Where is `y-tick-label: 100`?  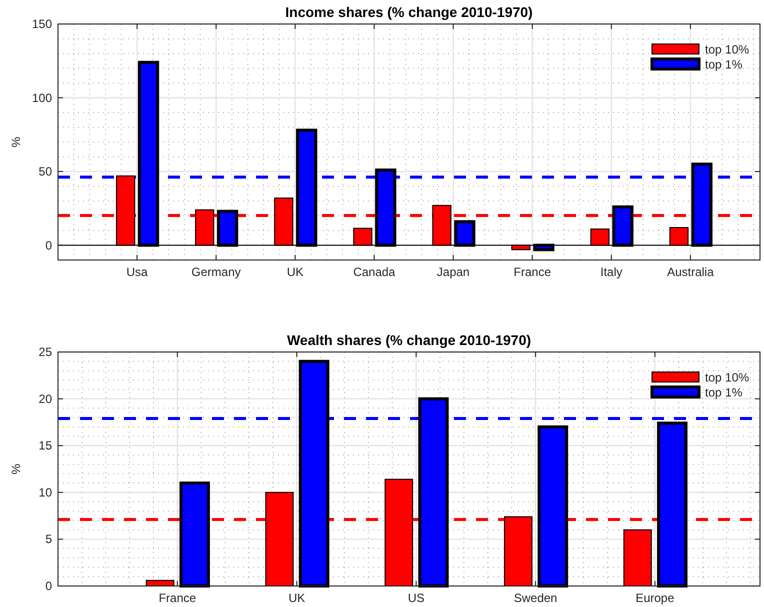
y-tick-label: 100 is located at coordinates (42, 97).